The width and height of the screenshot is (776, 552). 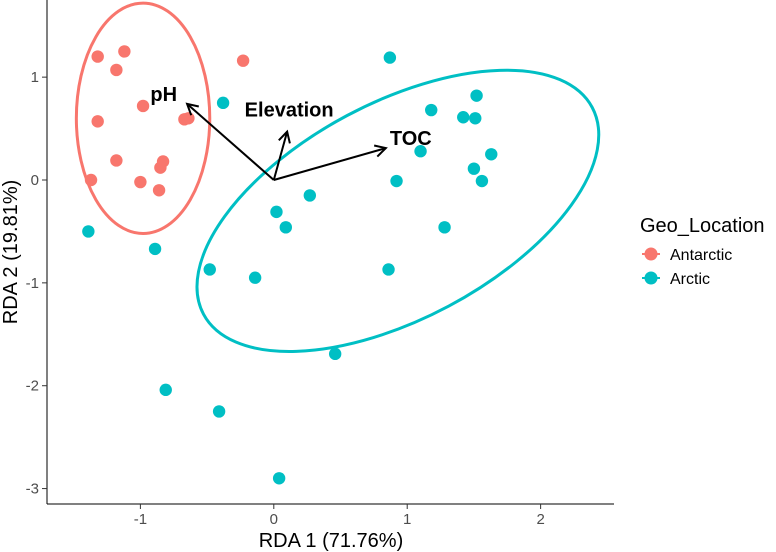 What do you see at coordinates (143, 118) in the screenshot?
I see `ellipse-antarctic` at bounding box center [143, 118].